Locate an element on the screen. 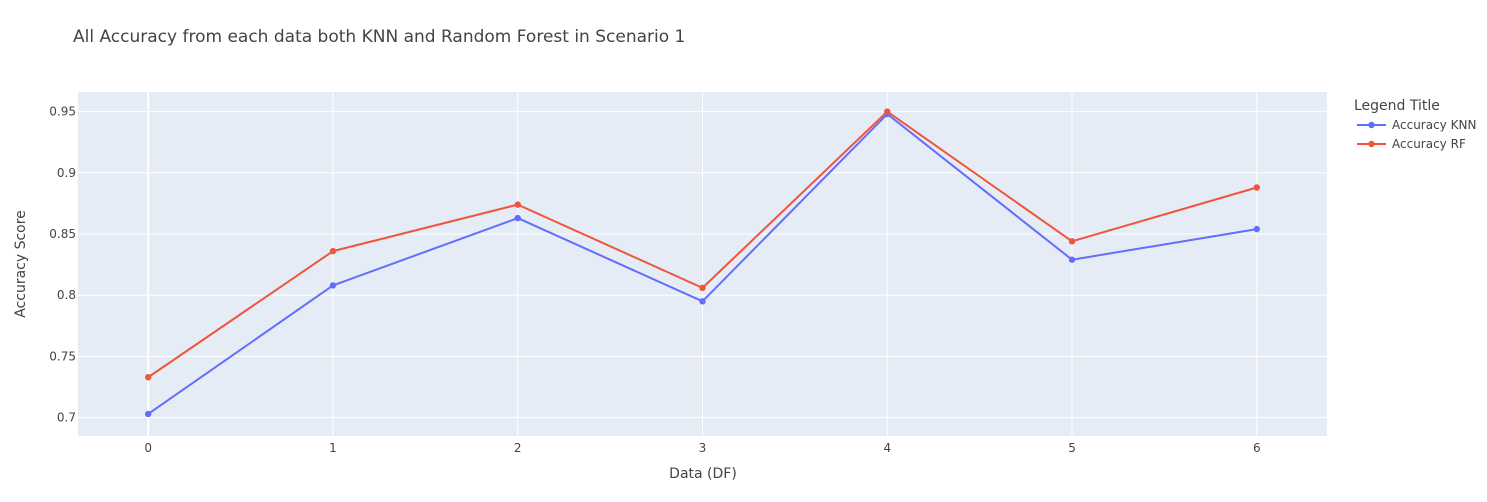 The width and height of the screenshot is (1487, 502). y-tick-label: 0.9 is located at coordinates (66, 173).